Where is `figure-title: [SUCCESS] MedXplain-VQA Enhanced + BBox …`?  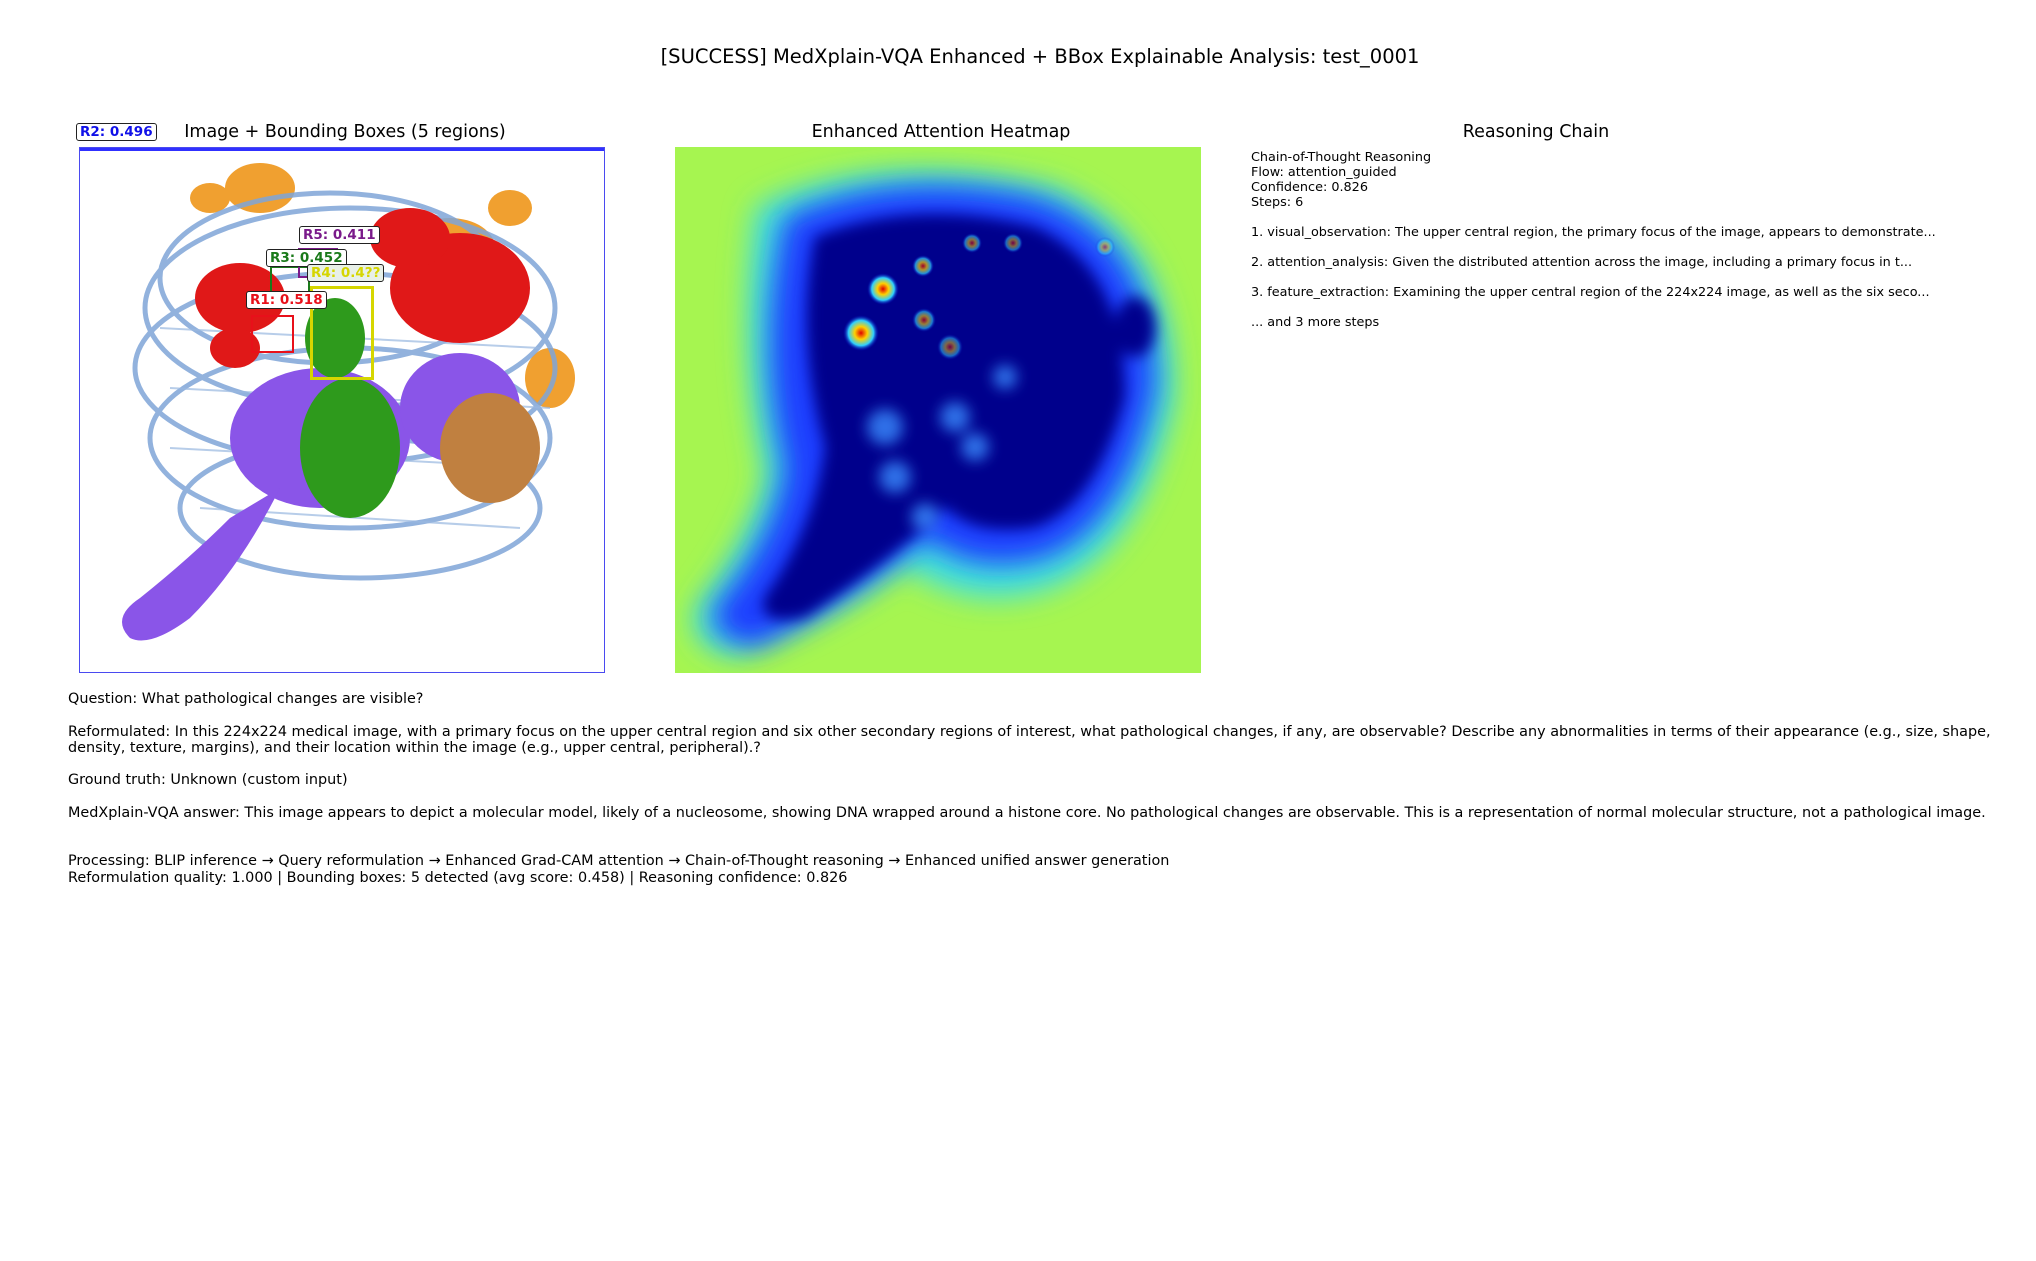 figure-title: [SUCCESS] MedXplain-VQA Enhanced + BBox … is located at coordinates (1040, 56).